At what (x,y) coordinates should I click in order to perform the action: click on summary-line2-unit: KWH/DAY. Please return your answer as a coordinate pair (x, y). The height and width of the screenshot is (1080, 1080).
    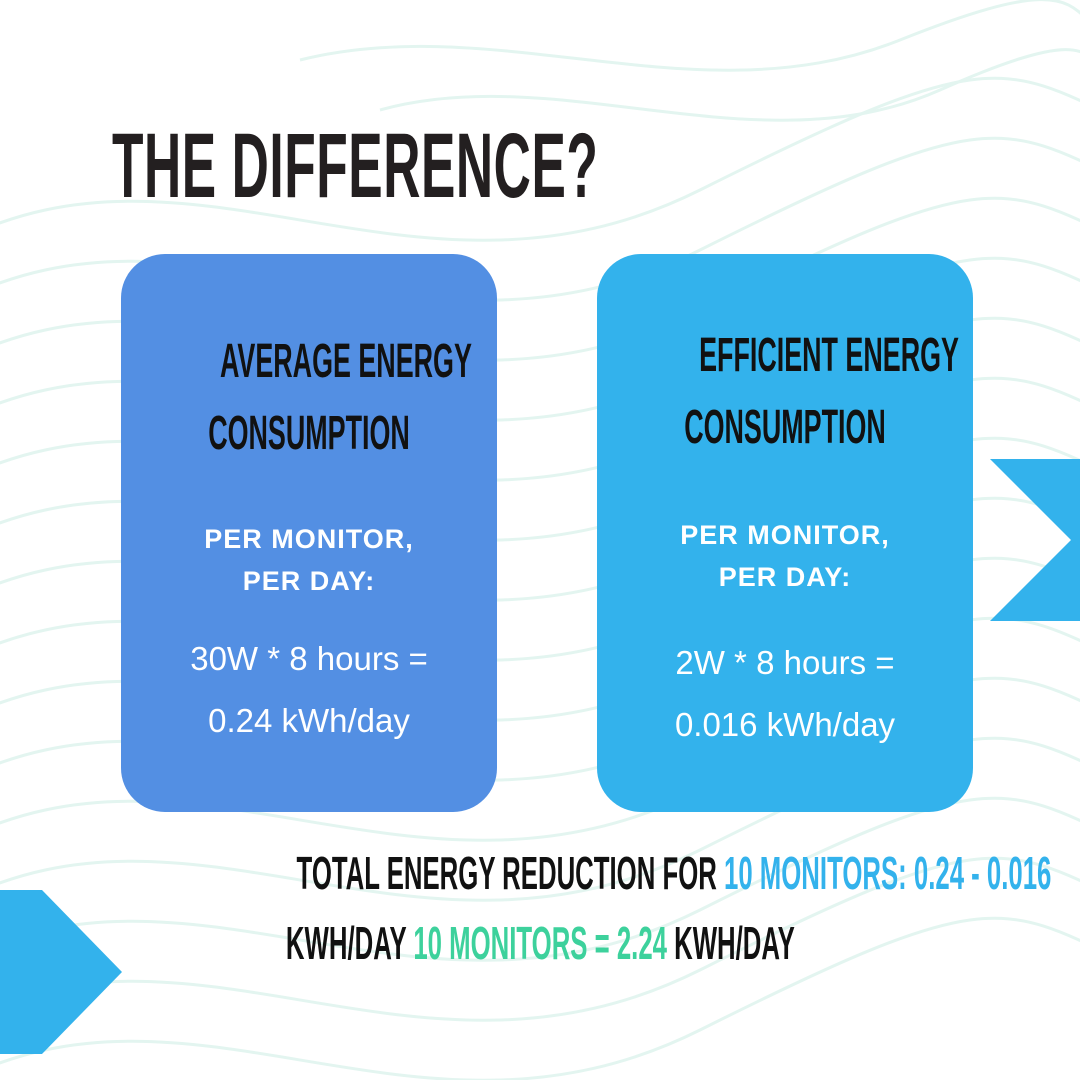
    Looking at the image, I should click on (730, 943).